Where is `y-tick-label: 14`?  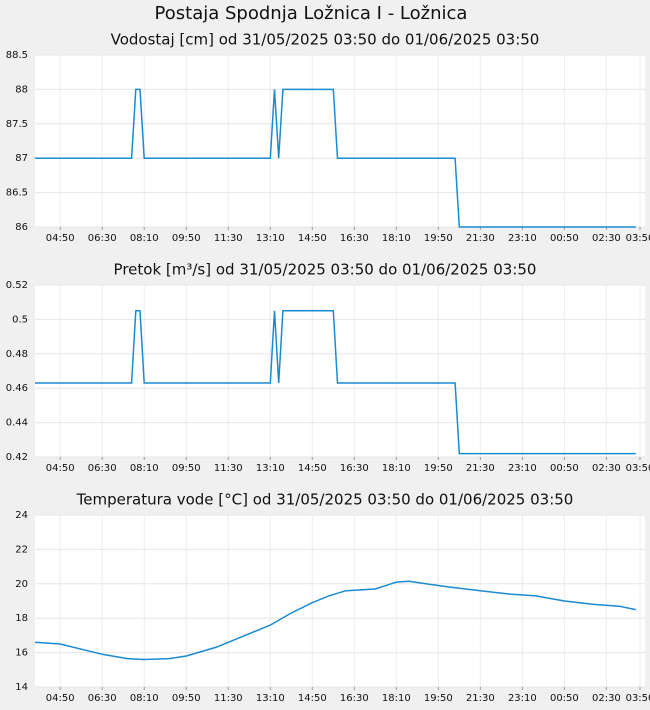
y-tick-label: 14 is located at coordinates (21, 687).